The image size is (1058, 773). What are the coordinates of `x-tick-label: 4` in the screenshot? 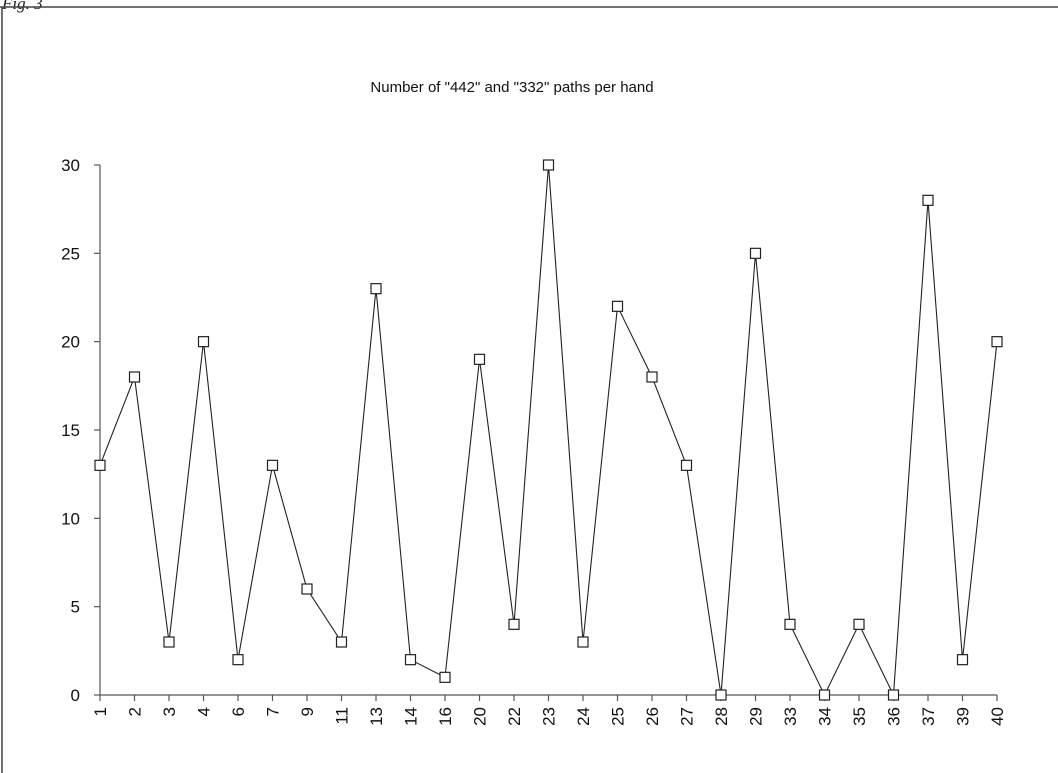 It's located at (204, 711).